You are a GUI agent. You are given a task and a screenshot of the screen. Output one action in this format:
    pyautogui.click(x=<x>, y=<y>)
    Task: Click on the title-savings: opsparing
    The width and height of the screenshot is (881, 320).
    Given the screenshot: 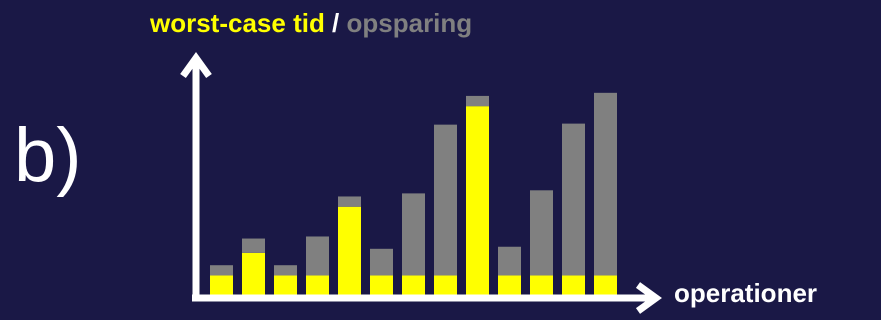 What is the action you would take?
    pyautogui.click(x=409, y=23)
    